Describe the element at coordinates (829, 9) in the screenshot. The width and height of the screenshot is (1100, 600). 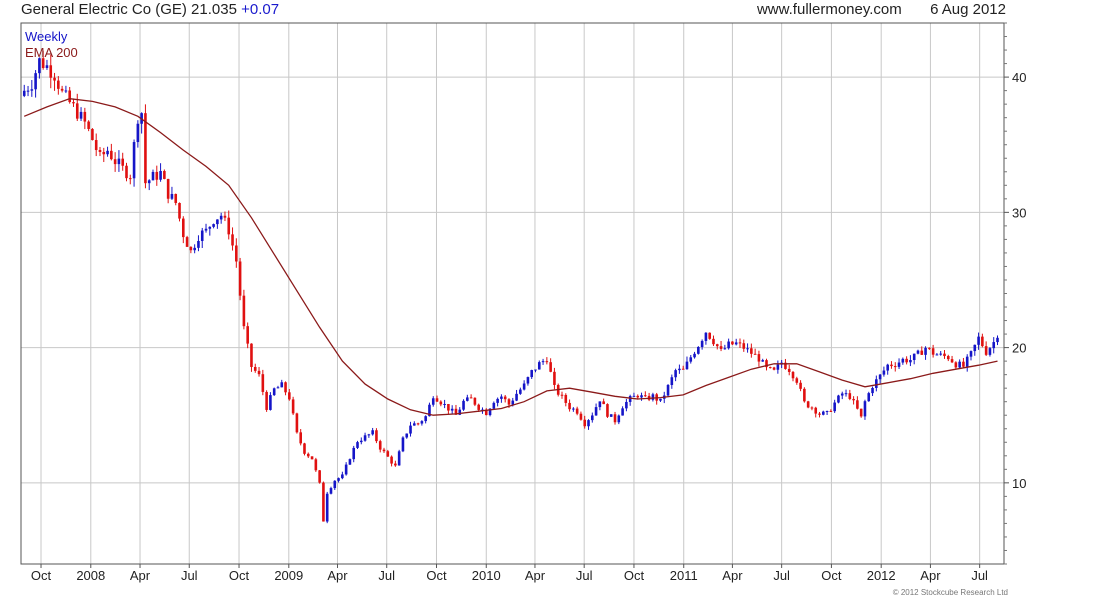
I see `website-link: www.fullermoney.com` at that location.